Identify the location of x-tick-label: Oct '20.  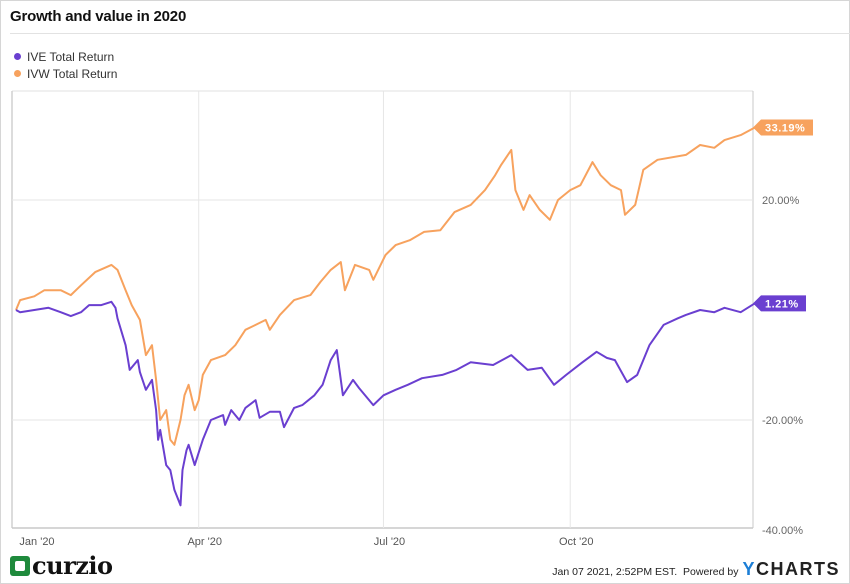
(576, 542).